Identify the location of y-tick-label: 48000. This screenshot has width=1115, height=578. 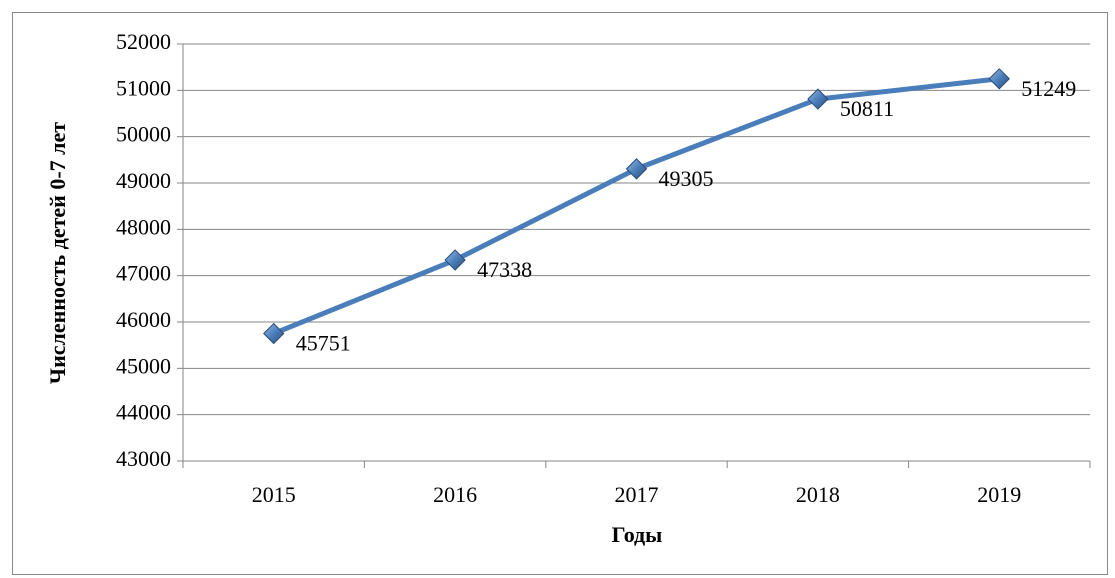
(143, 226).